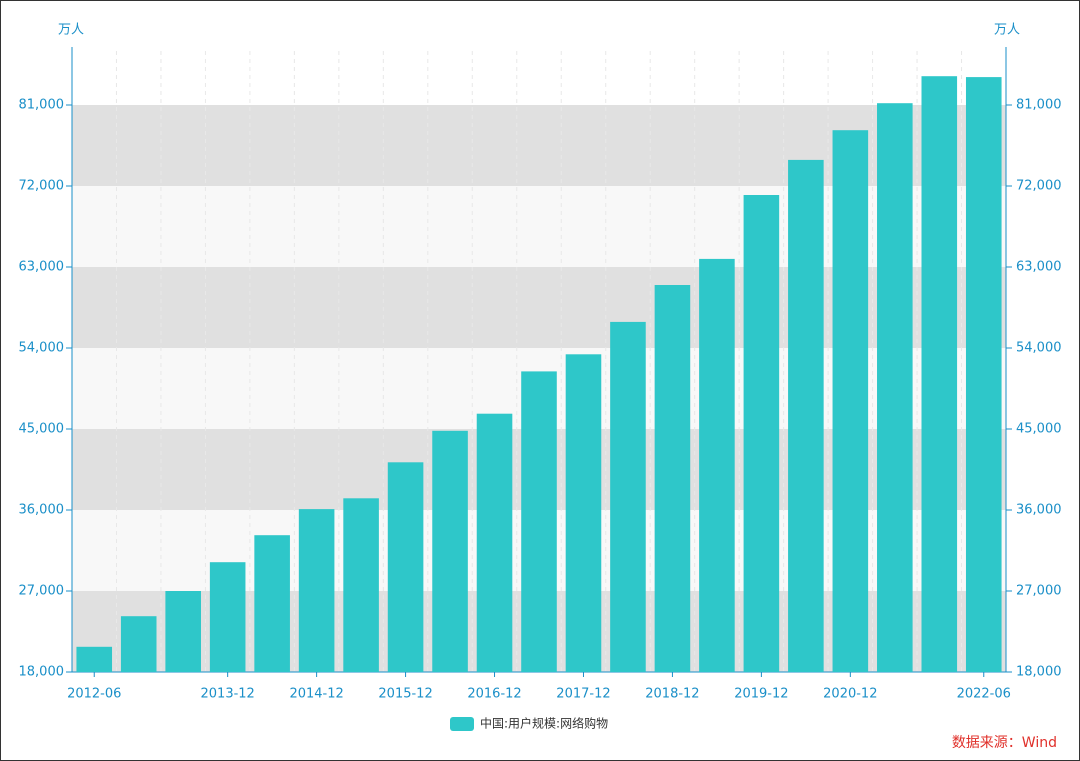 This screenshot has height=761, width=1080. What do you see at coordinates (42, 105) in the screenshot?
I see `y-tick-label: 81,000` at bounding box center [42, 105].